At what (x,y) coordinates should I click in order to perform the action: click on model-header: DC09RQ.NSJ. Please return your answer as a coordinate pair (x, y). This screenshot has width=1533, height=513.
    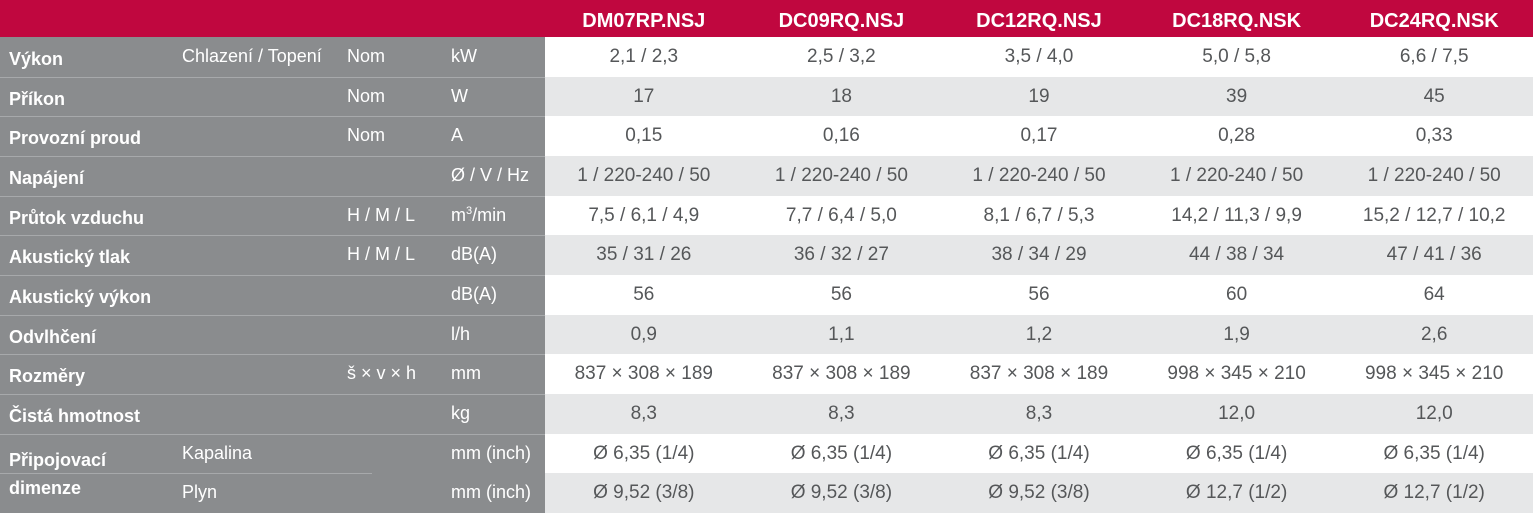
    Looking at the image, I should click on (841, 21).